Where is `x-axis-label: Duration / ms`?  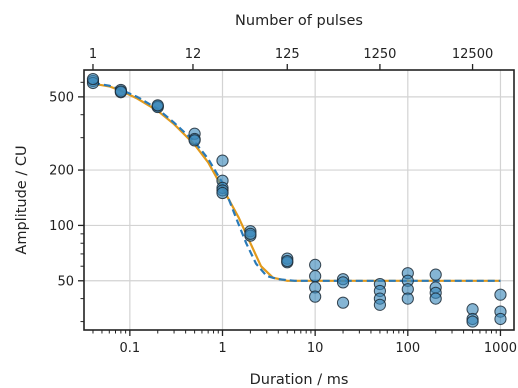 x-axis-label: Duration / ms is located at coordinates (299, 380).